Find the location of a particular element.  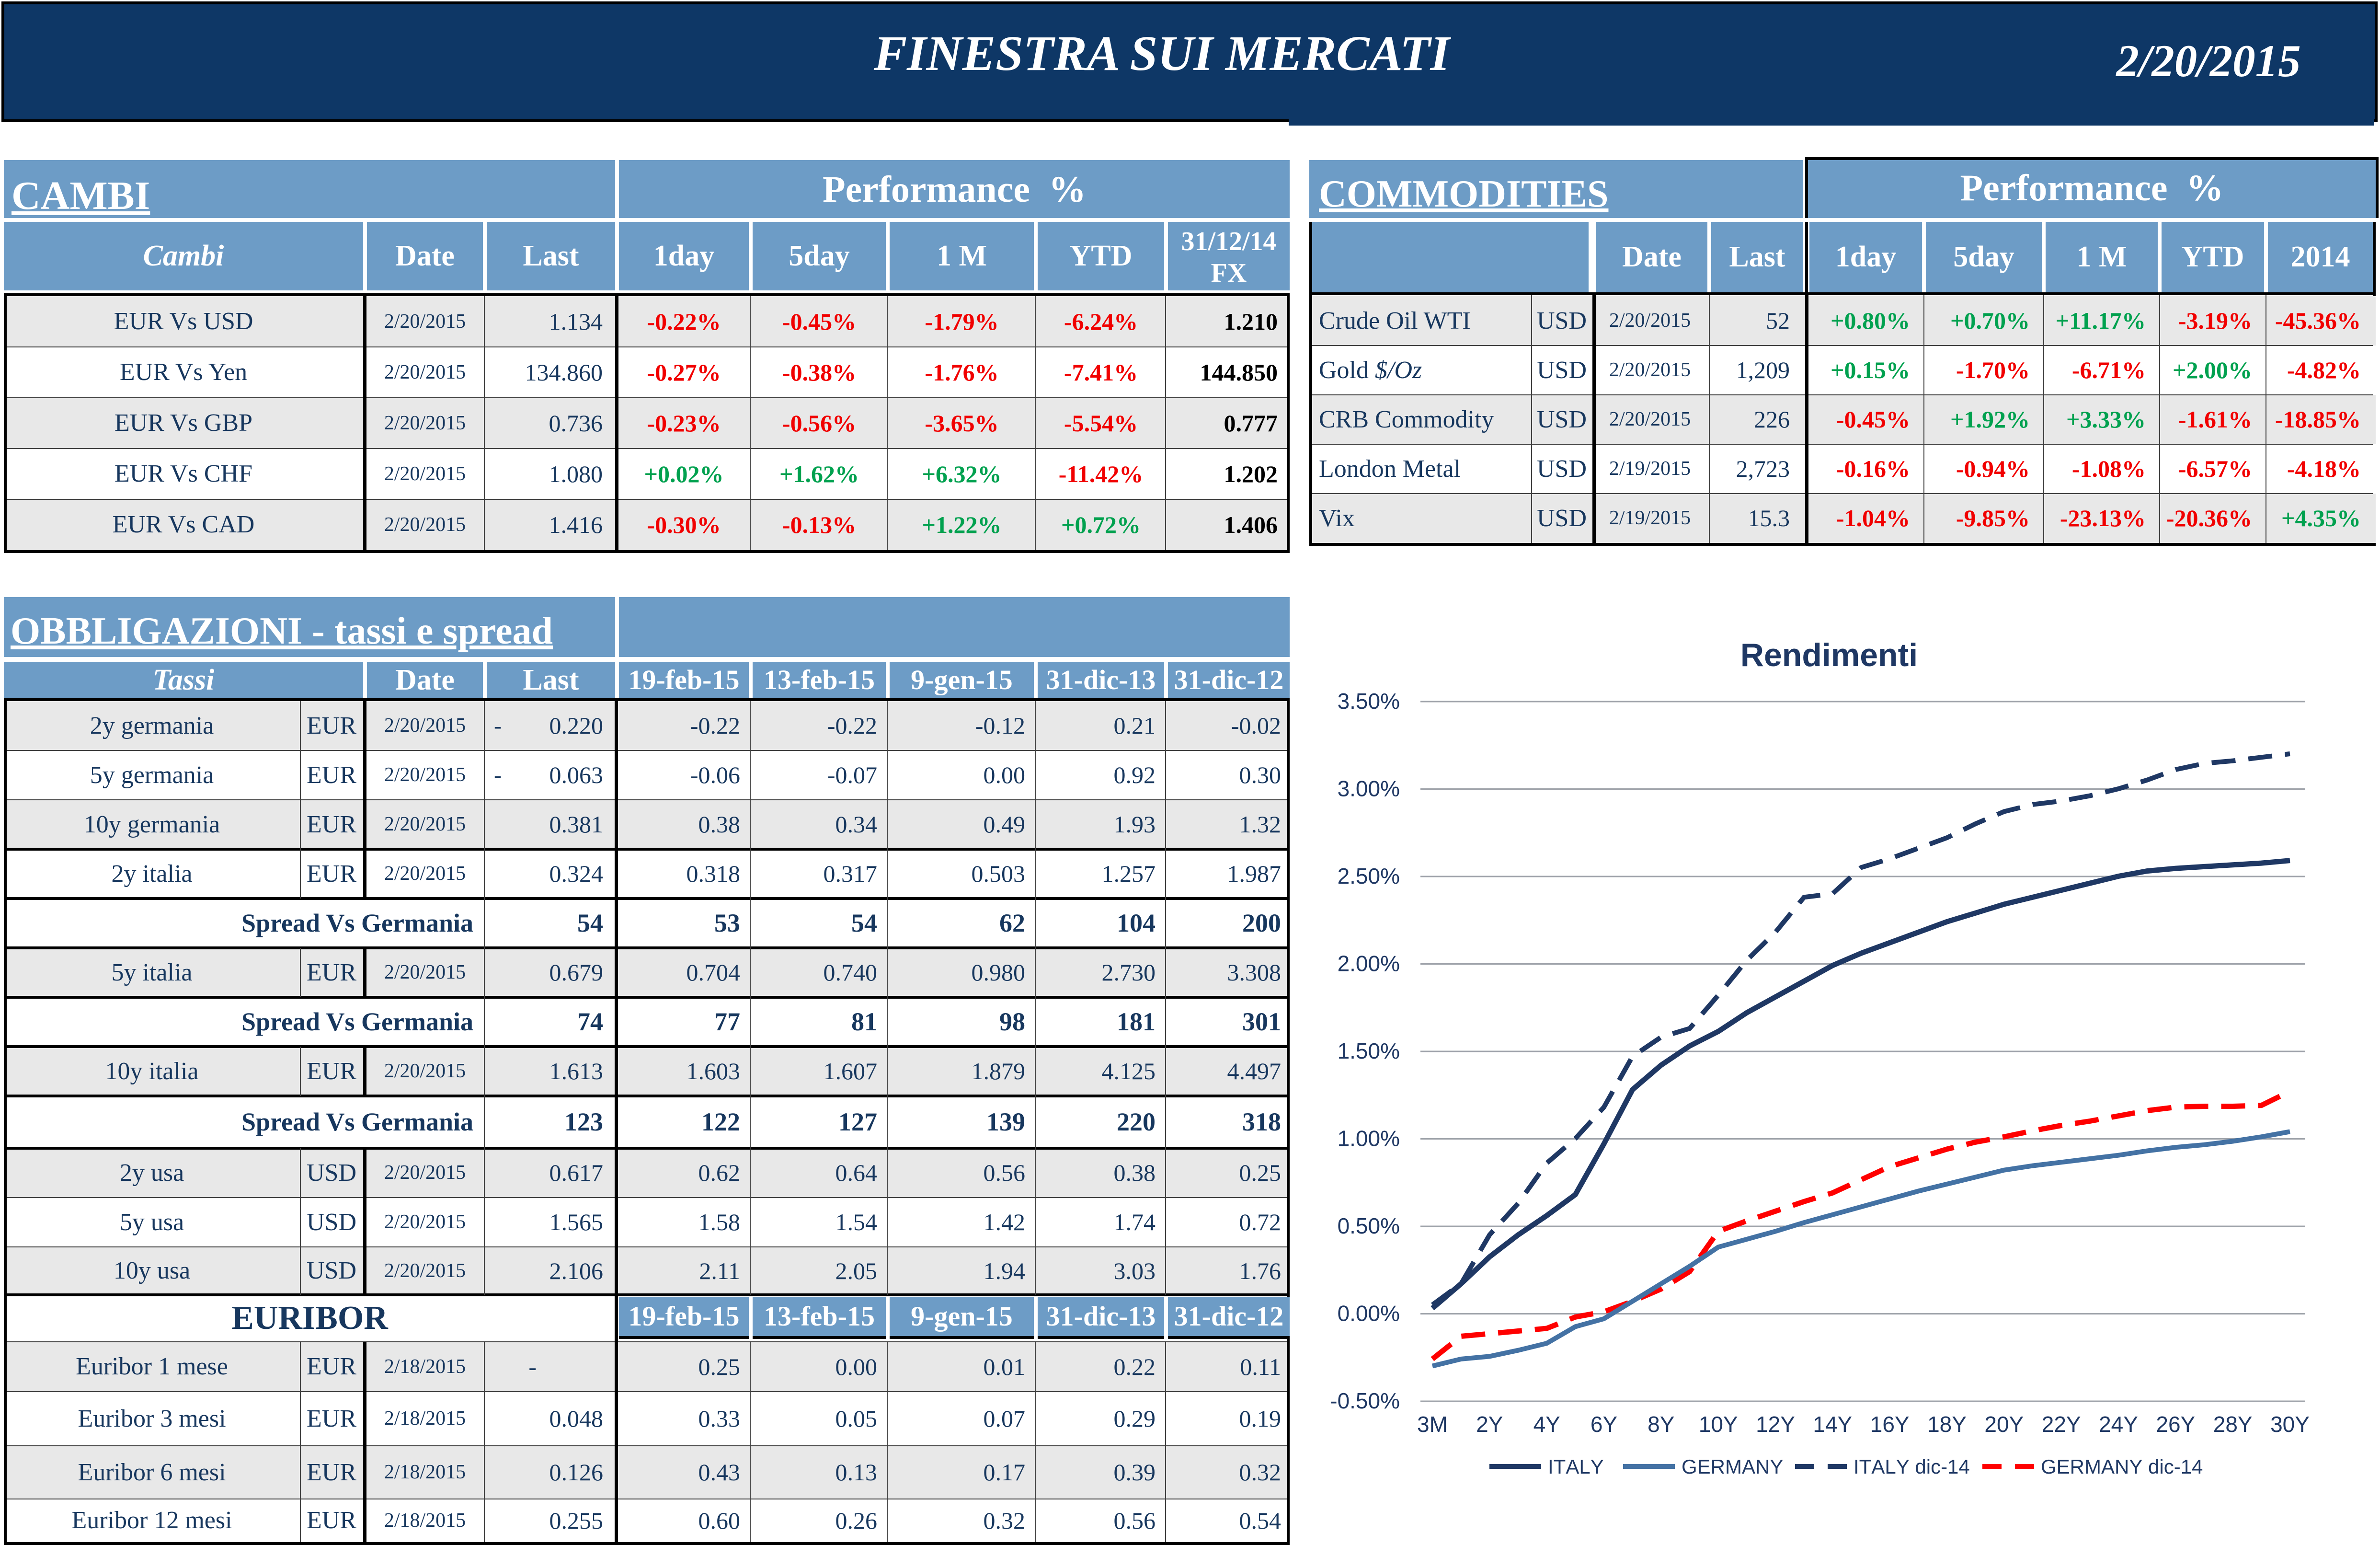

svg-text: 3.50% is located at coordinates (1369, 701).